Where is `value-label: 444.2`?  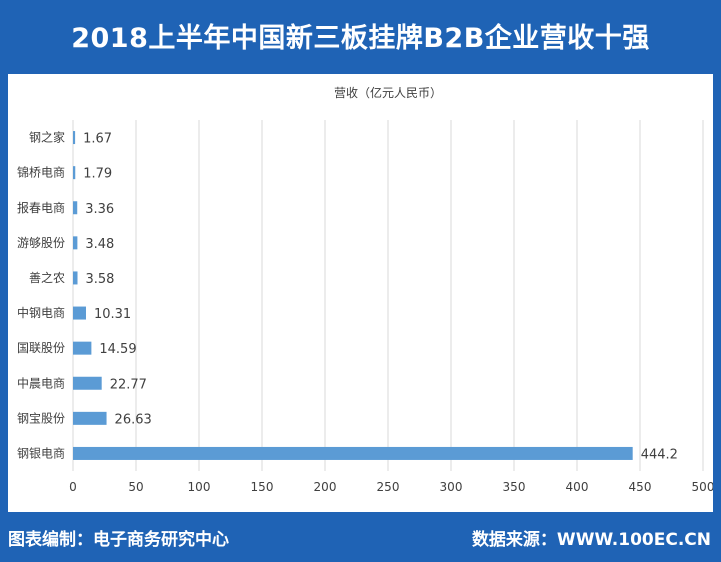 value-label: 444.2 is located at coordinates (659, 454).